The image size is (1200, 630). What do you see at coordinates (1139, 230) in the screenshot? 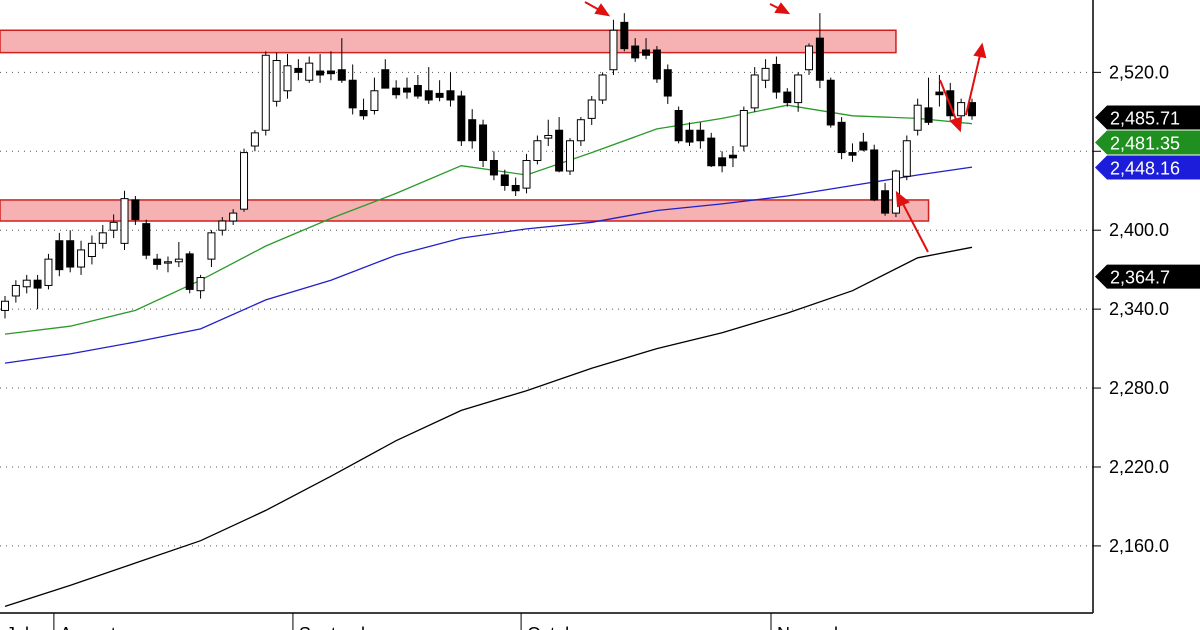
I see `y-tick-label: 2,400.0` at bounding box center [1139, 230].